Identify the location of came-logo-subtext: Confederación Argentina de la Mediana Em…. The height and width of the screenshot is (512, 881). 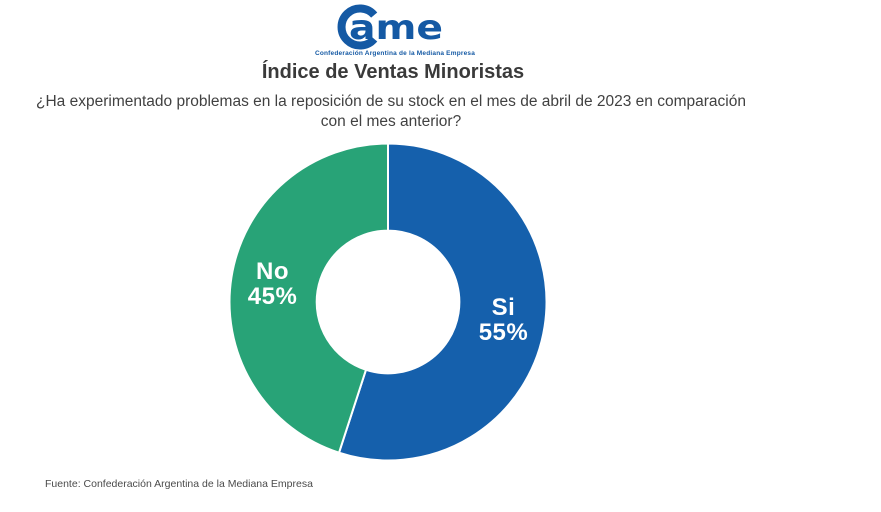
(395, 53).